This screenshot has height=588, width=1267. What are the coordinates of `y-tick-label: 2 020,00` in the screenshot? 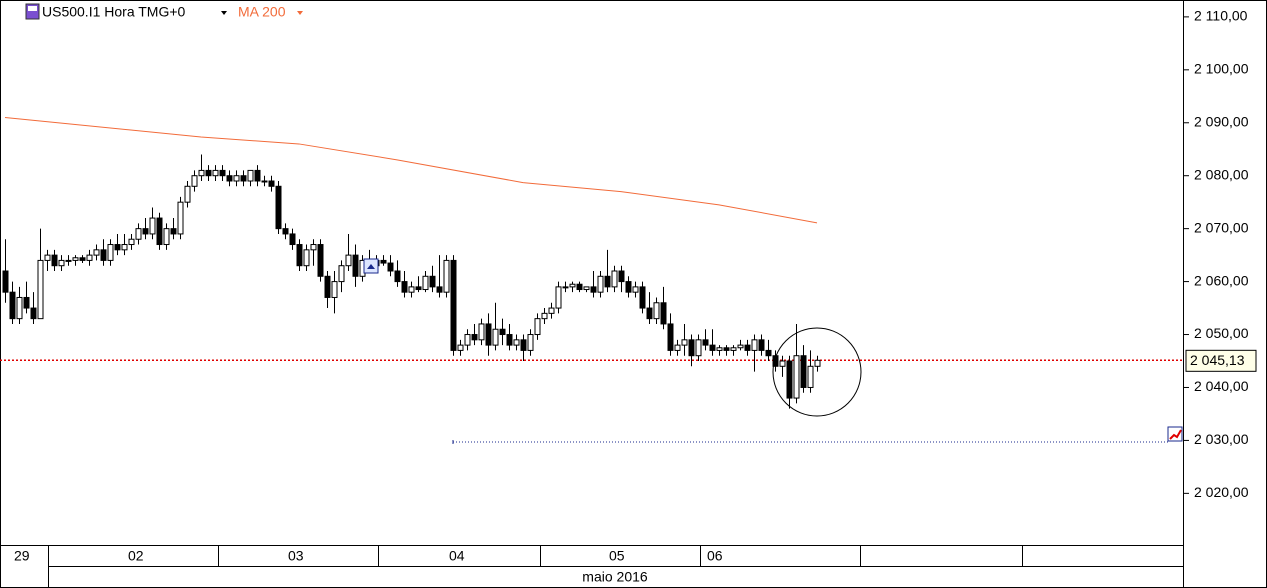 It's located at (1221, 492).